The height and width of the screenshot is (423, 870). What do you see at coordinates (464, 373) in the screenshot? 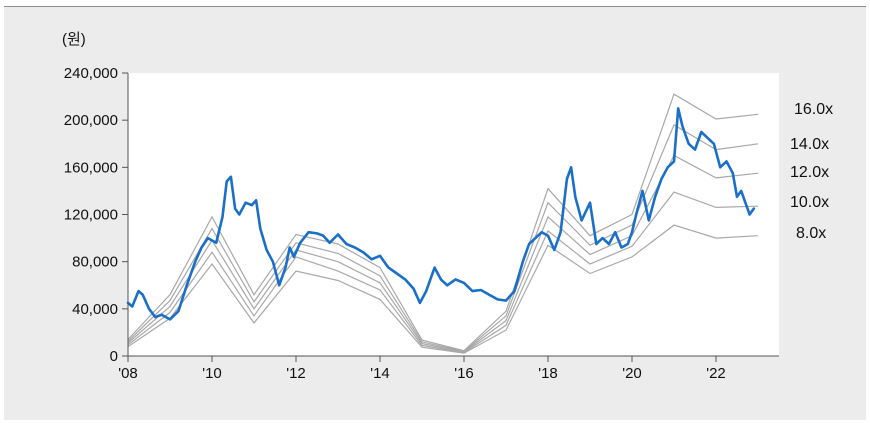
I see `x-tick-label: '16` at bounding box center [464, 373].